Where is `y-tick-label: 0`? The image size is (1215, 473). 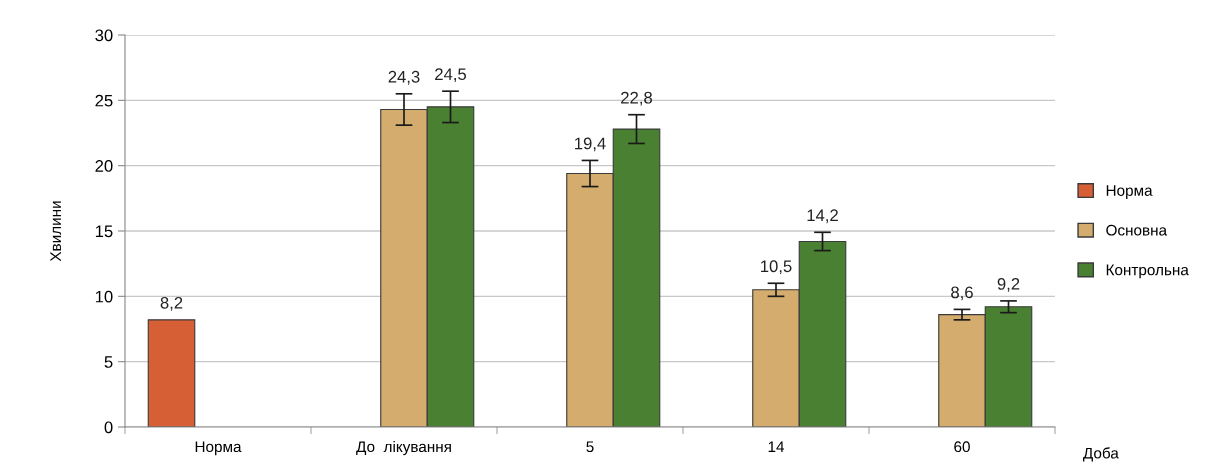
y-tick-label: 0 is located at coordinates (108, 427).